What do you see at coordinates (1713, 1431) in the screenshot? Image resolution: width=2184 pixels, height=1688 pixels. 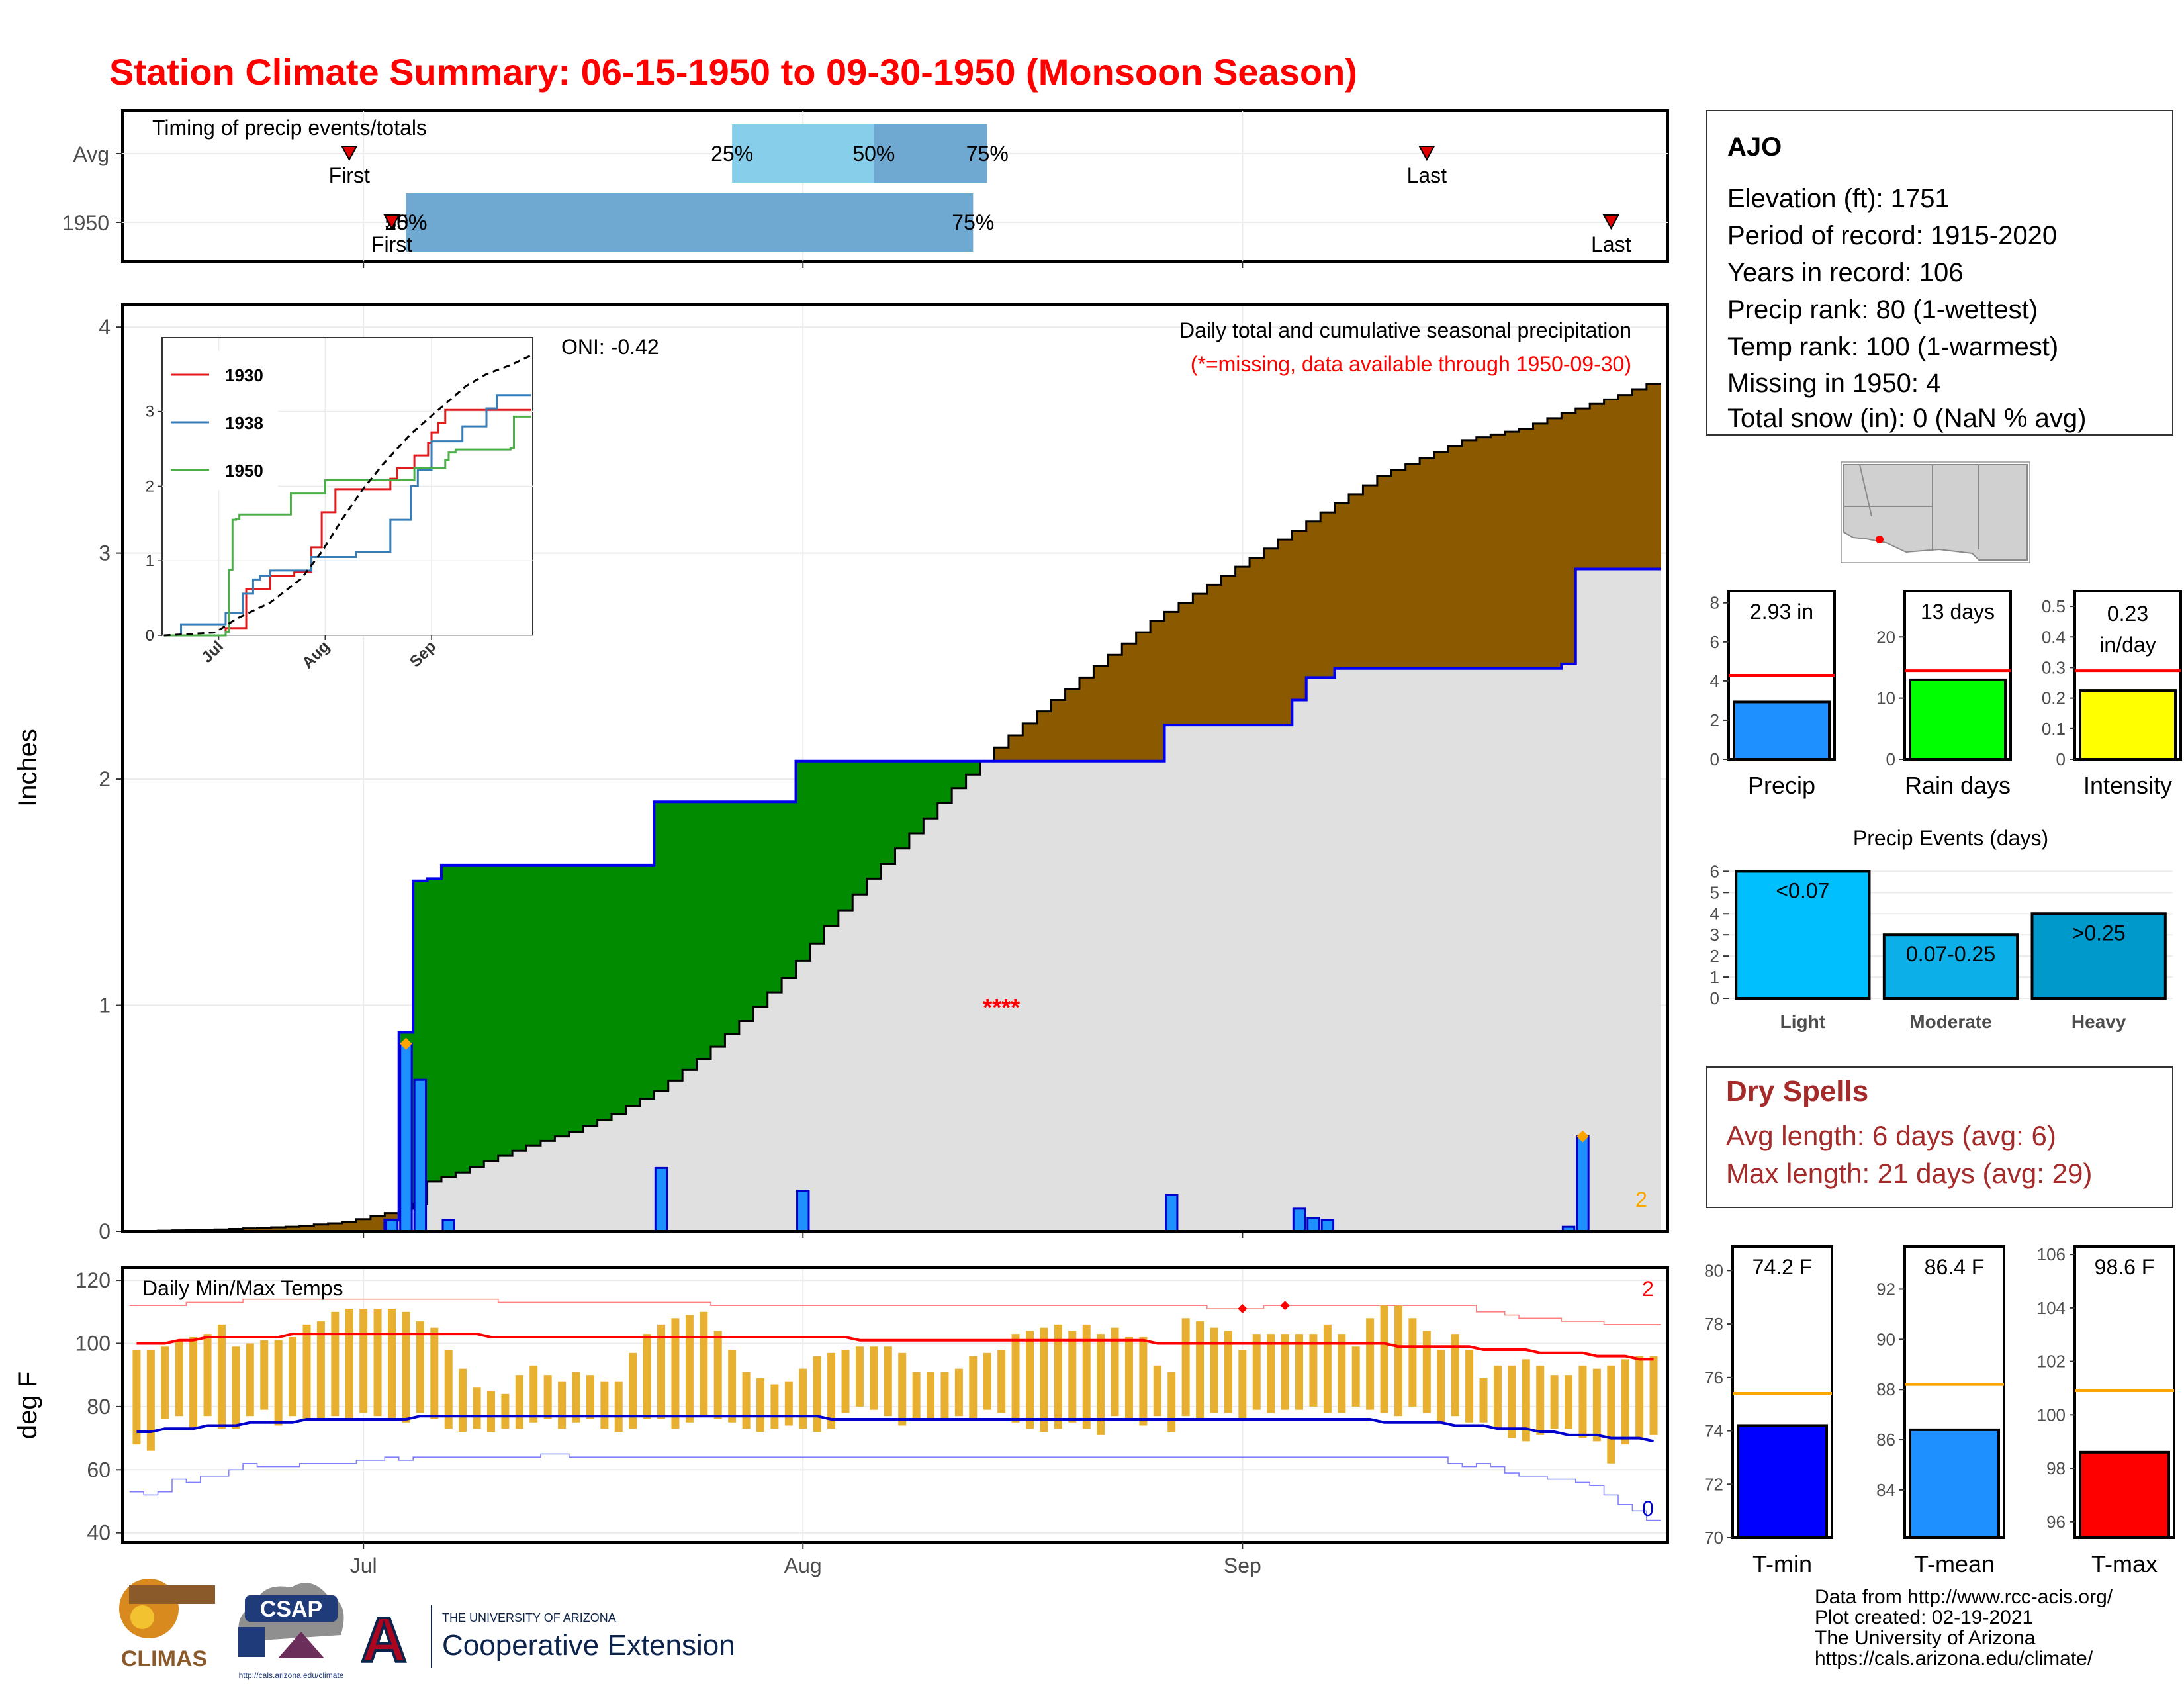 I see `summary-y-tick-label: 74` at bounding box center [1713, 1431].